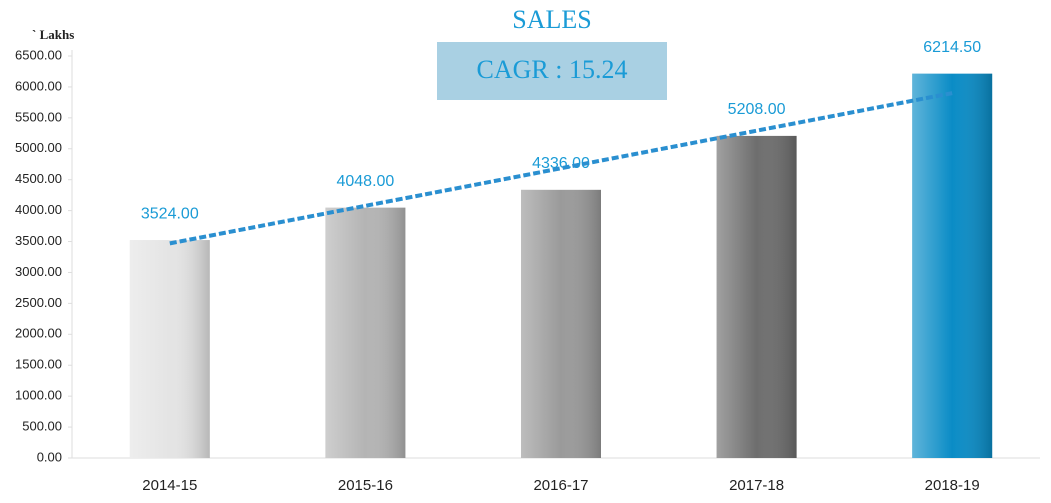 The width and height of the screenshot is (1051, 503). Describe the element at coordinates (170, 213) in the screenshot. I see `data-label: 3524.00` at that location.